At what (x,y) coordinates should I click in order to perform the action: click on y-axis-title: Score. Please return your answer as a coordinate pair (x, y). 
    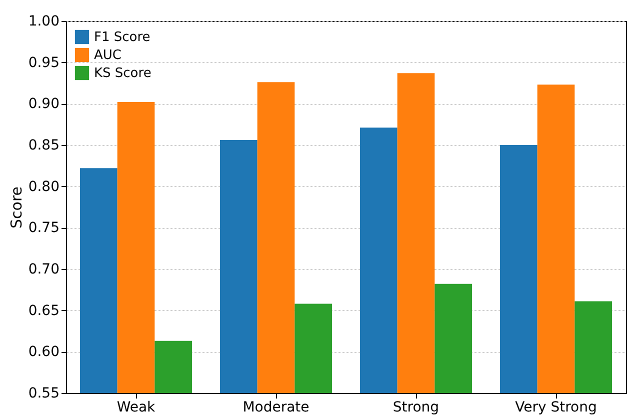
    Looking at the image, I should click on (16, 207).